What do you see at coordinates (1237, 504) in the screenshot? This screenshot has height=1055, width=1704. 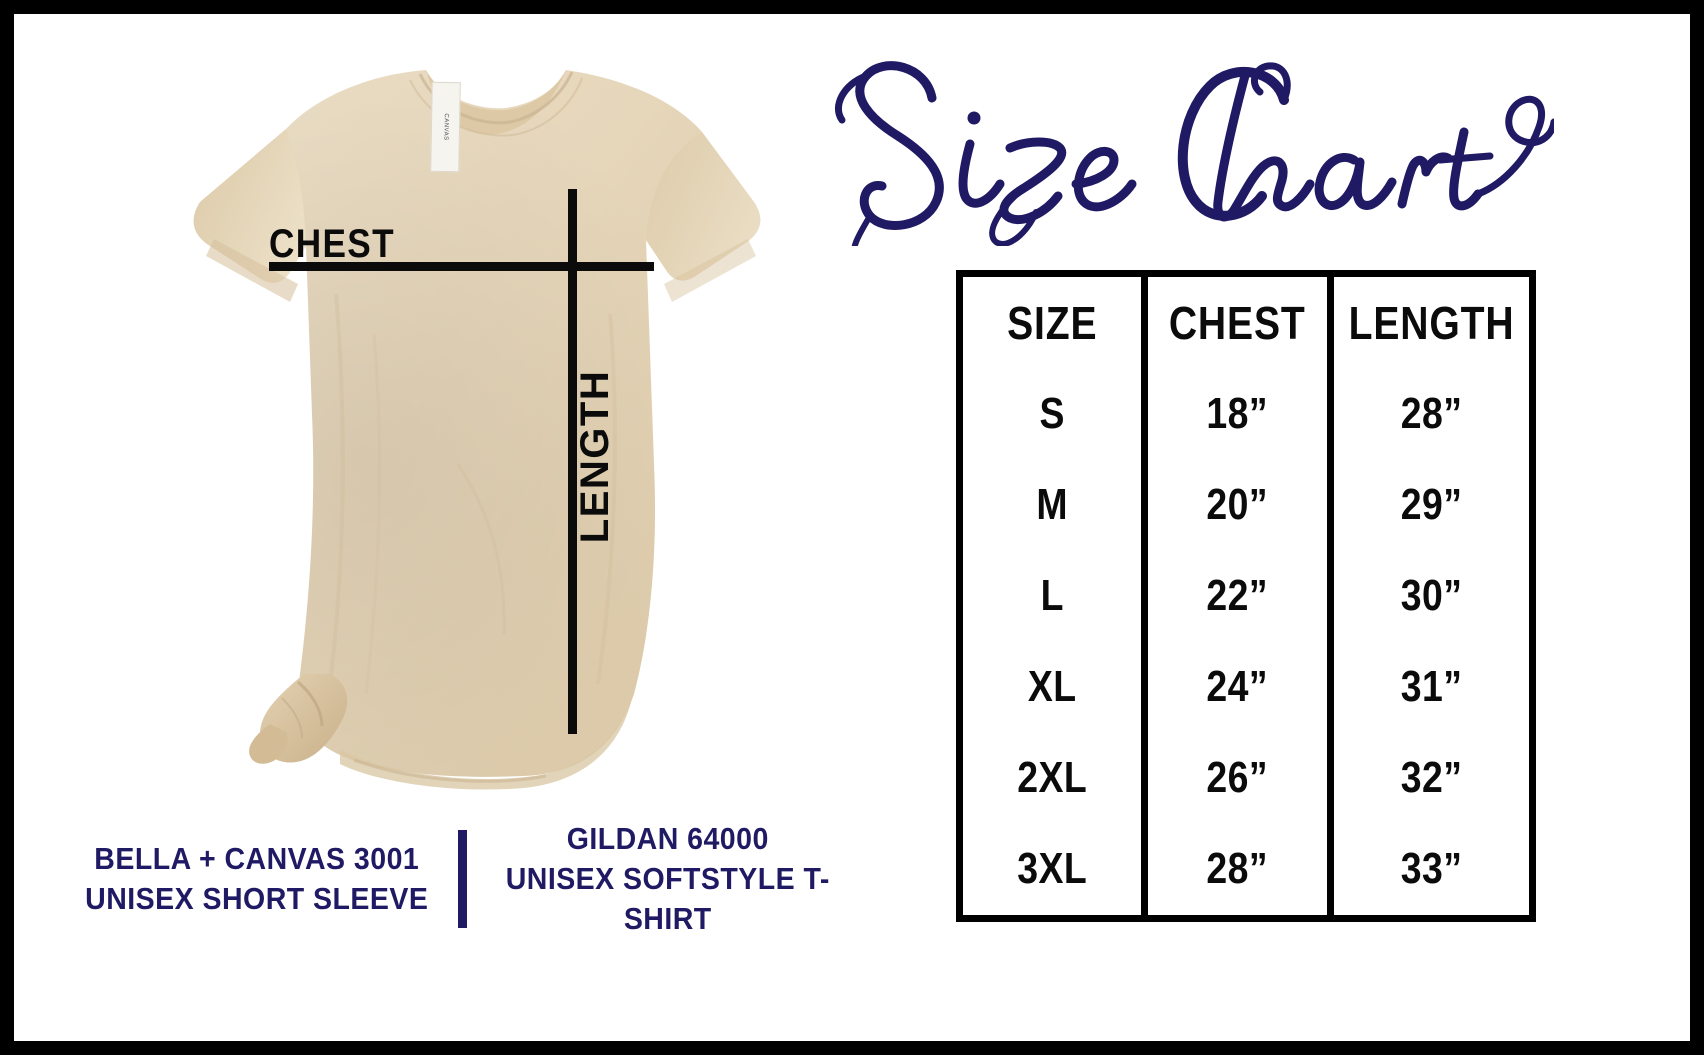 I see `table-row: 20”` at bounding box center [1237, 504].